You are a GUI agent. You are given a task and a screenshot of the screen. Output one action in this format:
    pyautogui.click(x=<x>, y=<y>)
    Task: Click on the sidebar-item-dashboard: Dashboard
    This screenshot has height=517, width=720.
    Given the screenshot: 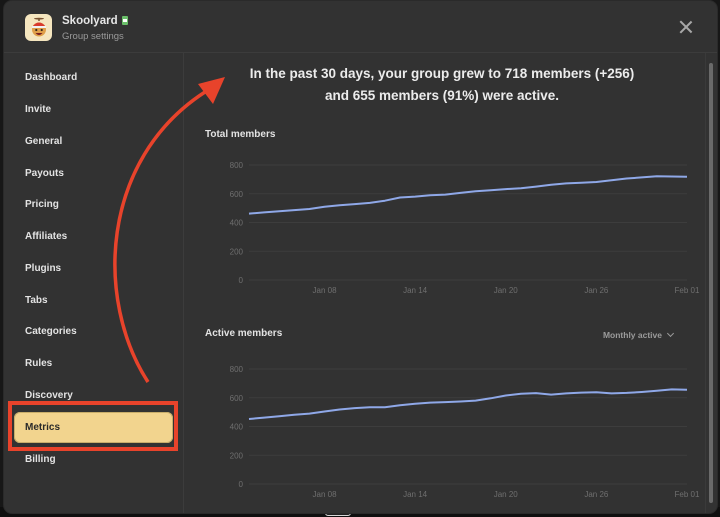 What is the action you would take?
    pyautogui.click(x=51, y=77)
    